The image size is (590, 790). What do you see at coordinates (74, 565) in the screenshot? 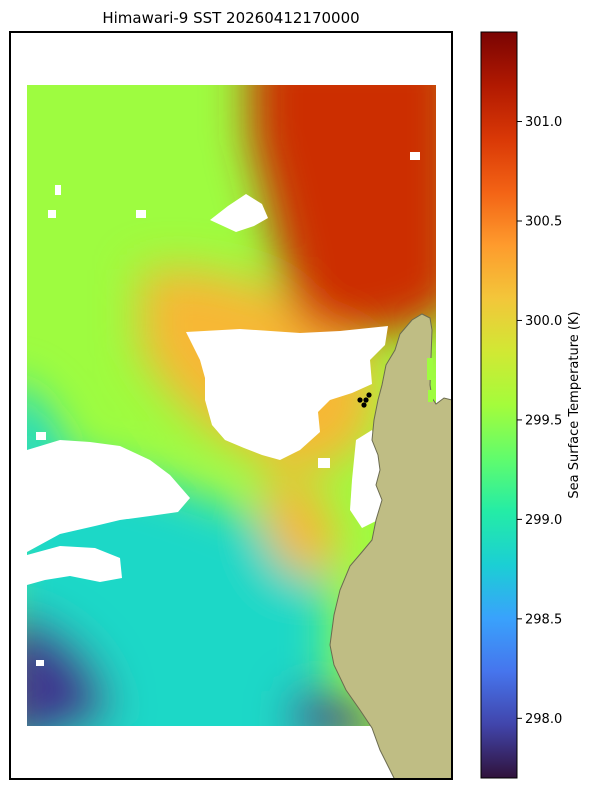
I see `cloud-west-lower` at bounding box center [74, 565].